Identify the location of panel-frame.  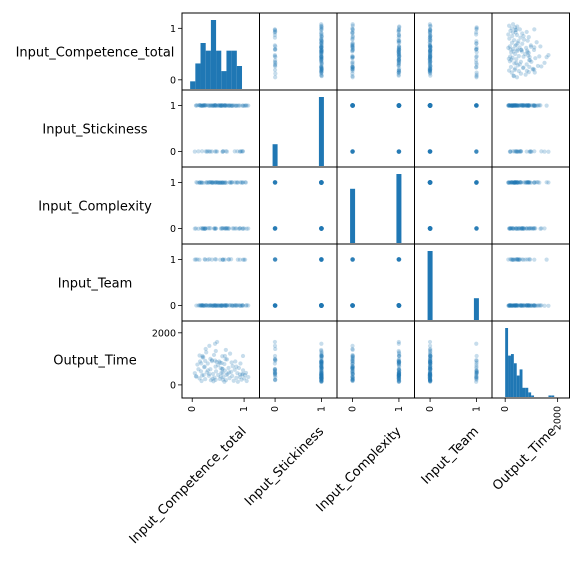
(220, 205).